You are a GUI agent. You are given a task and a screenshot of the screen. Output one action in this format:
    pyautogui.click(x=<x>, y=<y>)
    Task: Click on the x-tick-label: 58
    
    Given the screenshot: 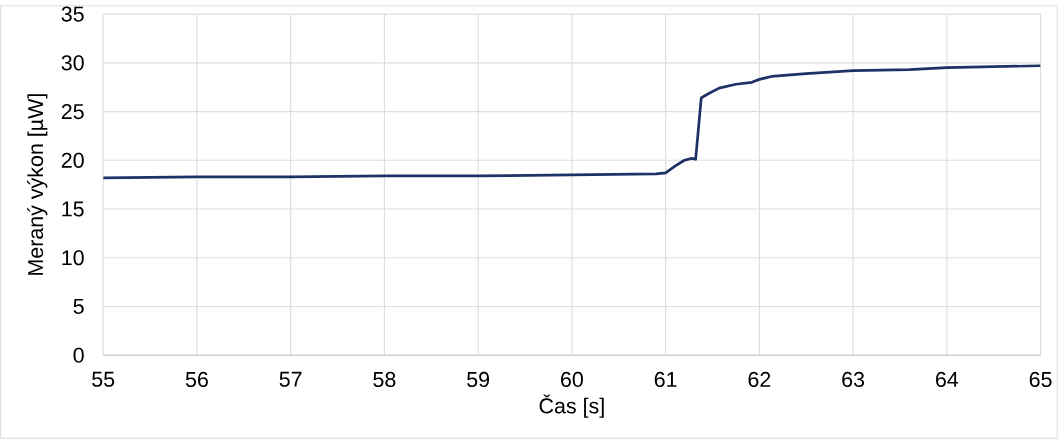 What is the action you would take?
    pyautogui.click(x=384, y=379)
    